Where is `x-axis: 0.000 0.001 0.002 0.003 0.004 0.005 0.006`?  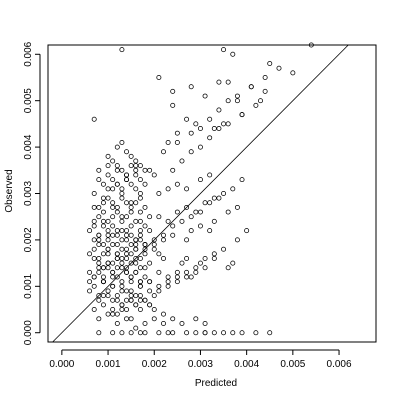 x-axis: 0.000 0.001 0.002 0.003 0.004 0.005 0.006 is located at coordinates (200, 359).